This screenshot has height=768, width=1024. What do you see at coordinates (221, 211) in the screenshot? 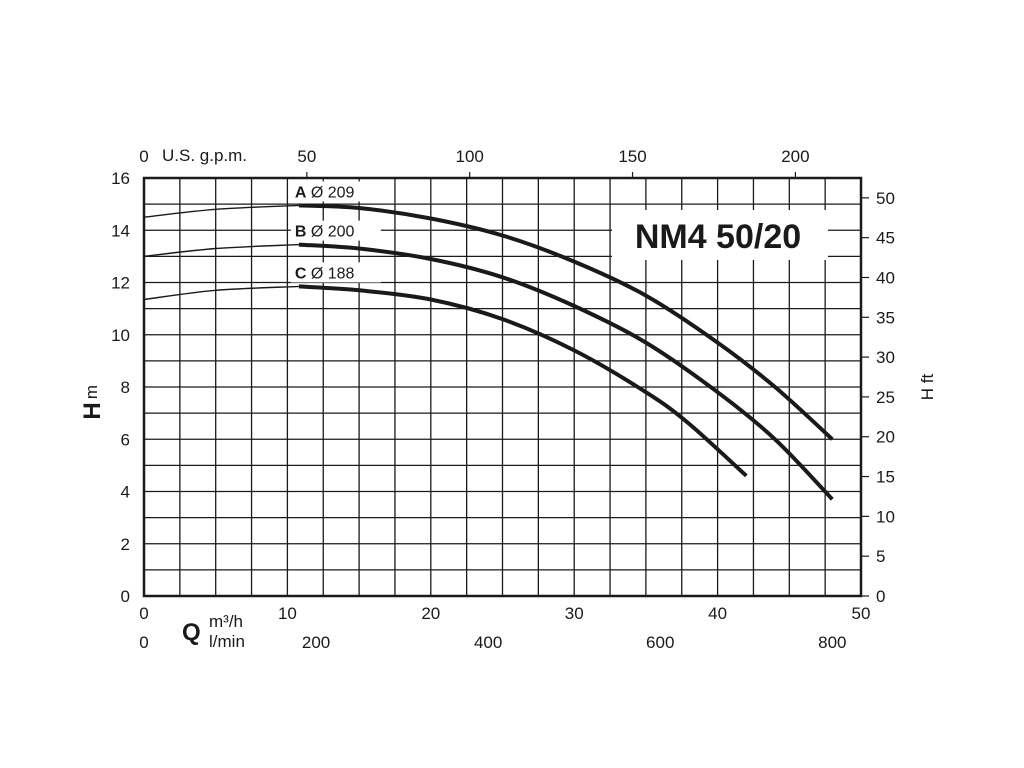
I see `curve-a-thin` at bounding box center [221, 211].